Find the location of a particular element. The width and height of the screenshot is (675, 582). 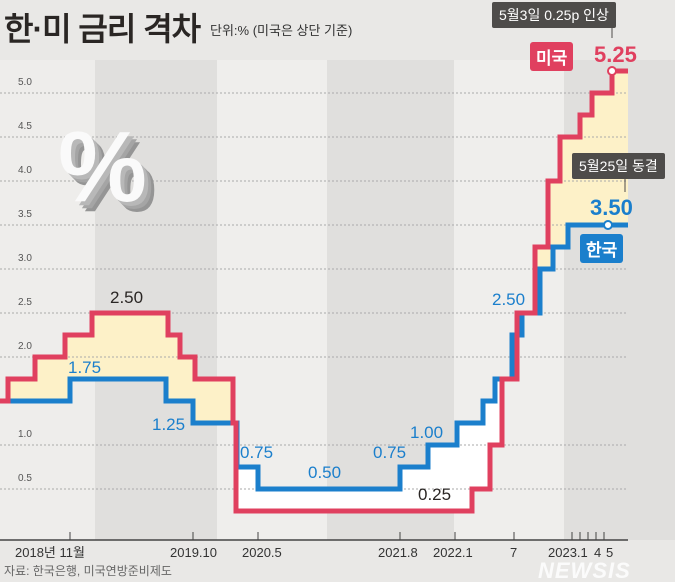

data-label: 0.50 is located at coordinates (324, 472).